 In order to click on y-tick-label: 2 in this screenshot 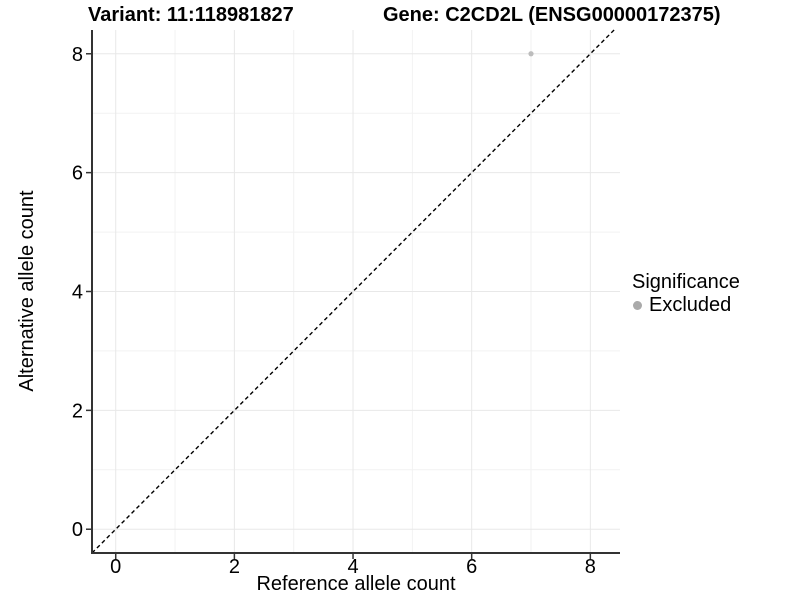, I will do `click(77, 411)`.